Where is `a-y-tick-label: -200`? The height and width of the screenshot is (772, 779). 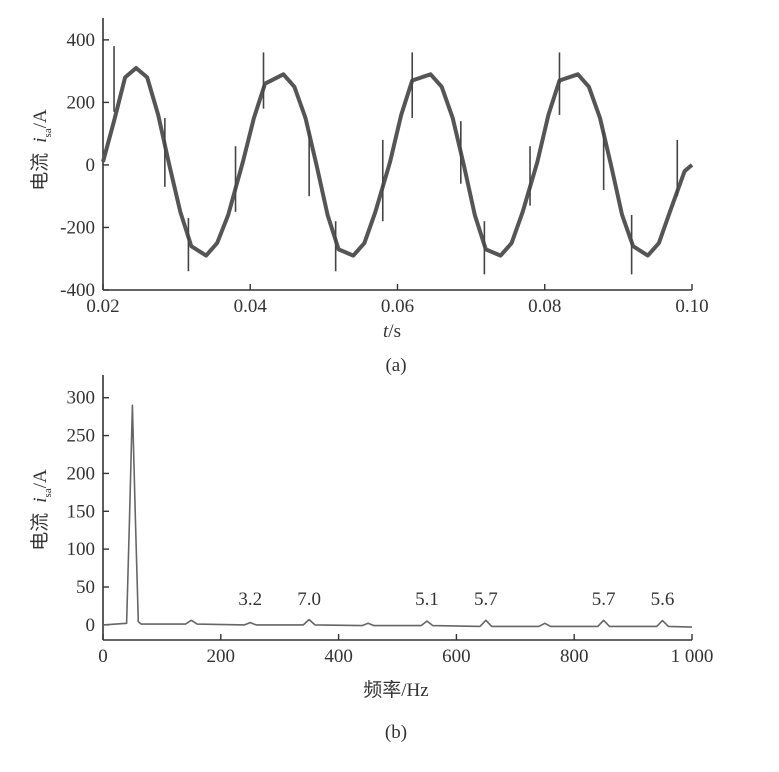
a-y-tick-label: -200 is located at coordinates (77, 227).